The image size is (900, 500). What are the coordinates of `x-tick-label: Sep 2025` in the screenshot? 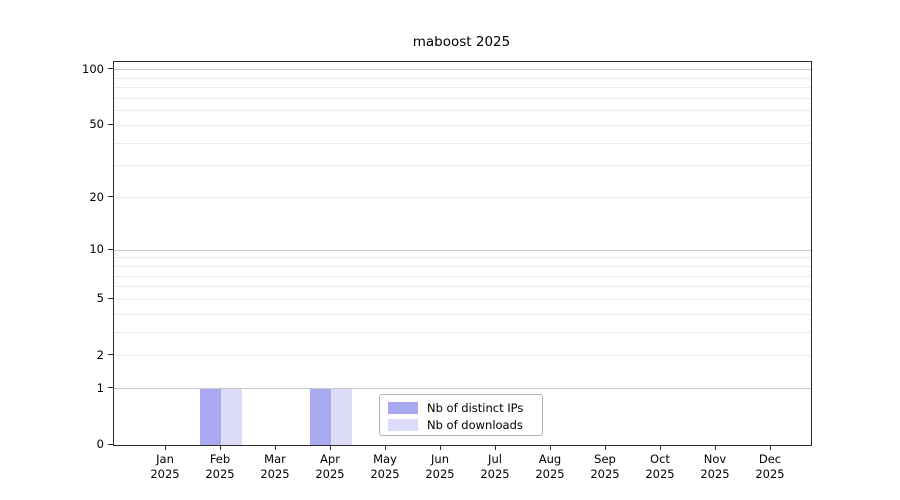 It's located at (605, 467).